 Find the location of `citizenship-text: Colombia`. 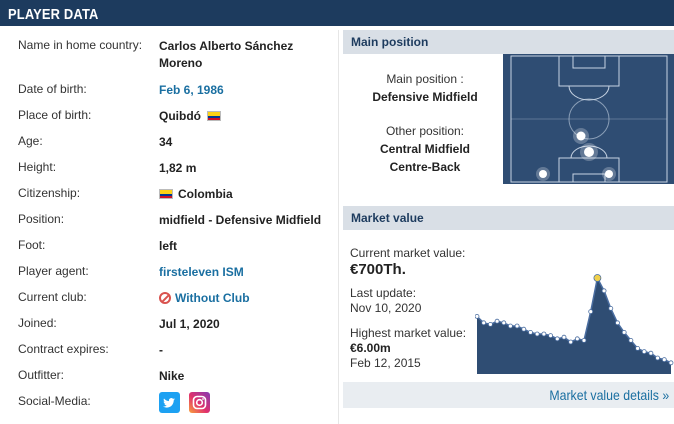

citizenship-text: Colombia is located at coordinates (205, 194).